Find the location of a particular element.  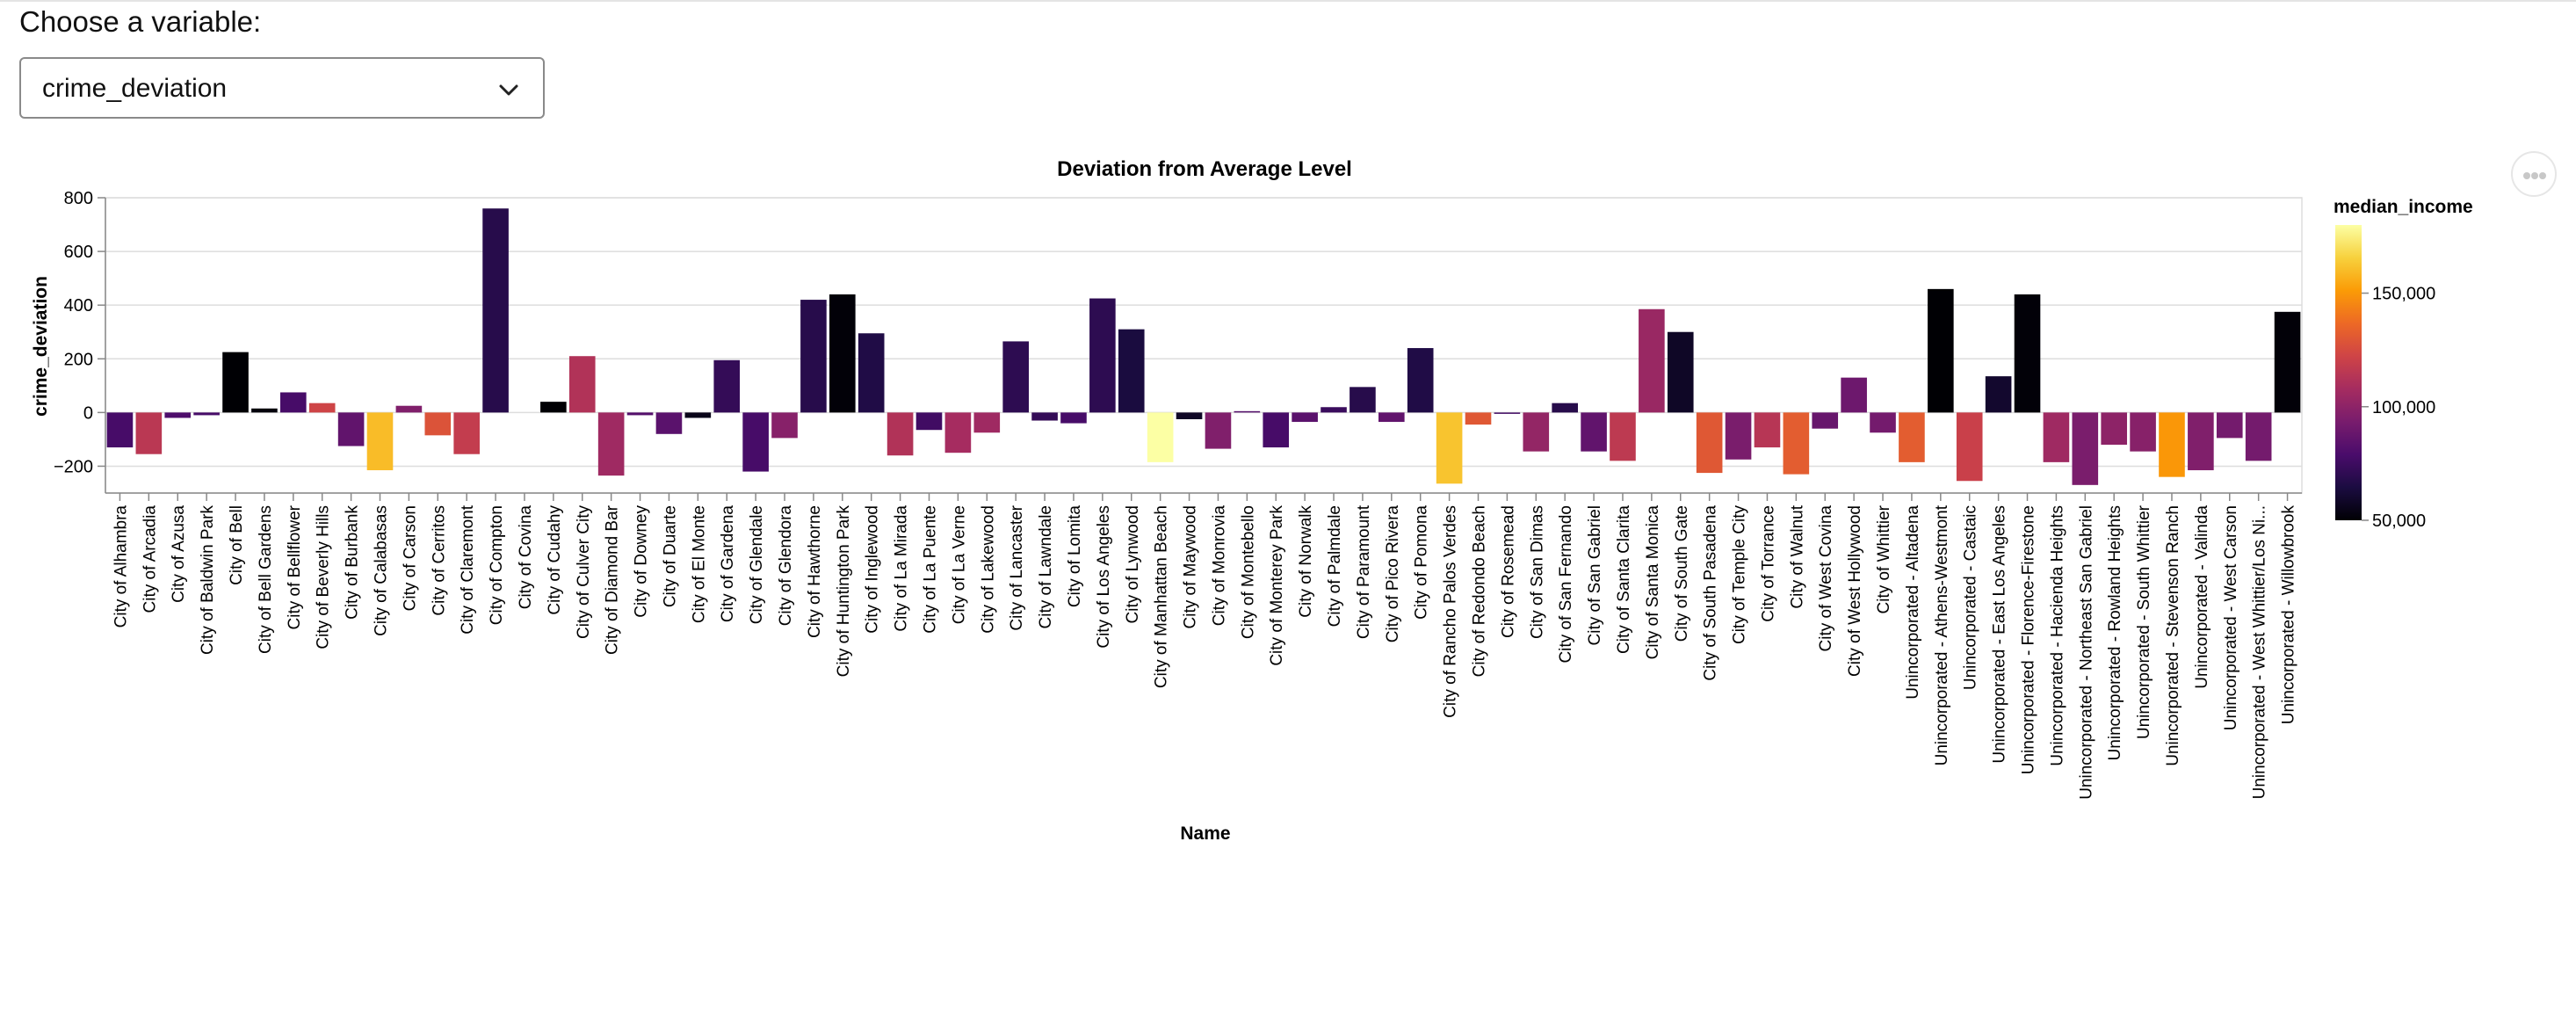

x-tick-label: City of Maywood is located at coordinates (1191, 566).